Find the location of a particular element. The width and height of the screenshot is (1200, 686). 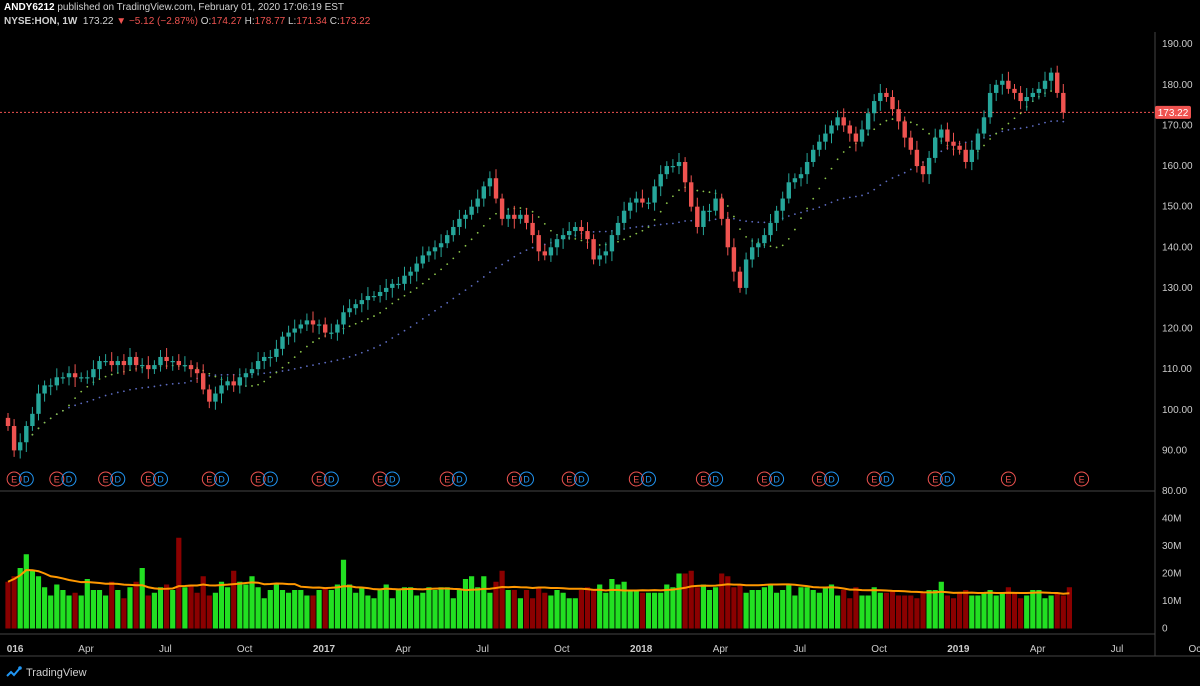

author-name: ANDY6212 is located at coordinates (29, 7).